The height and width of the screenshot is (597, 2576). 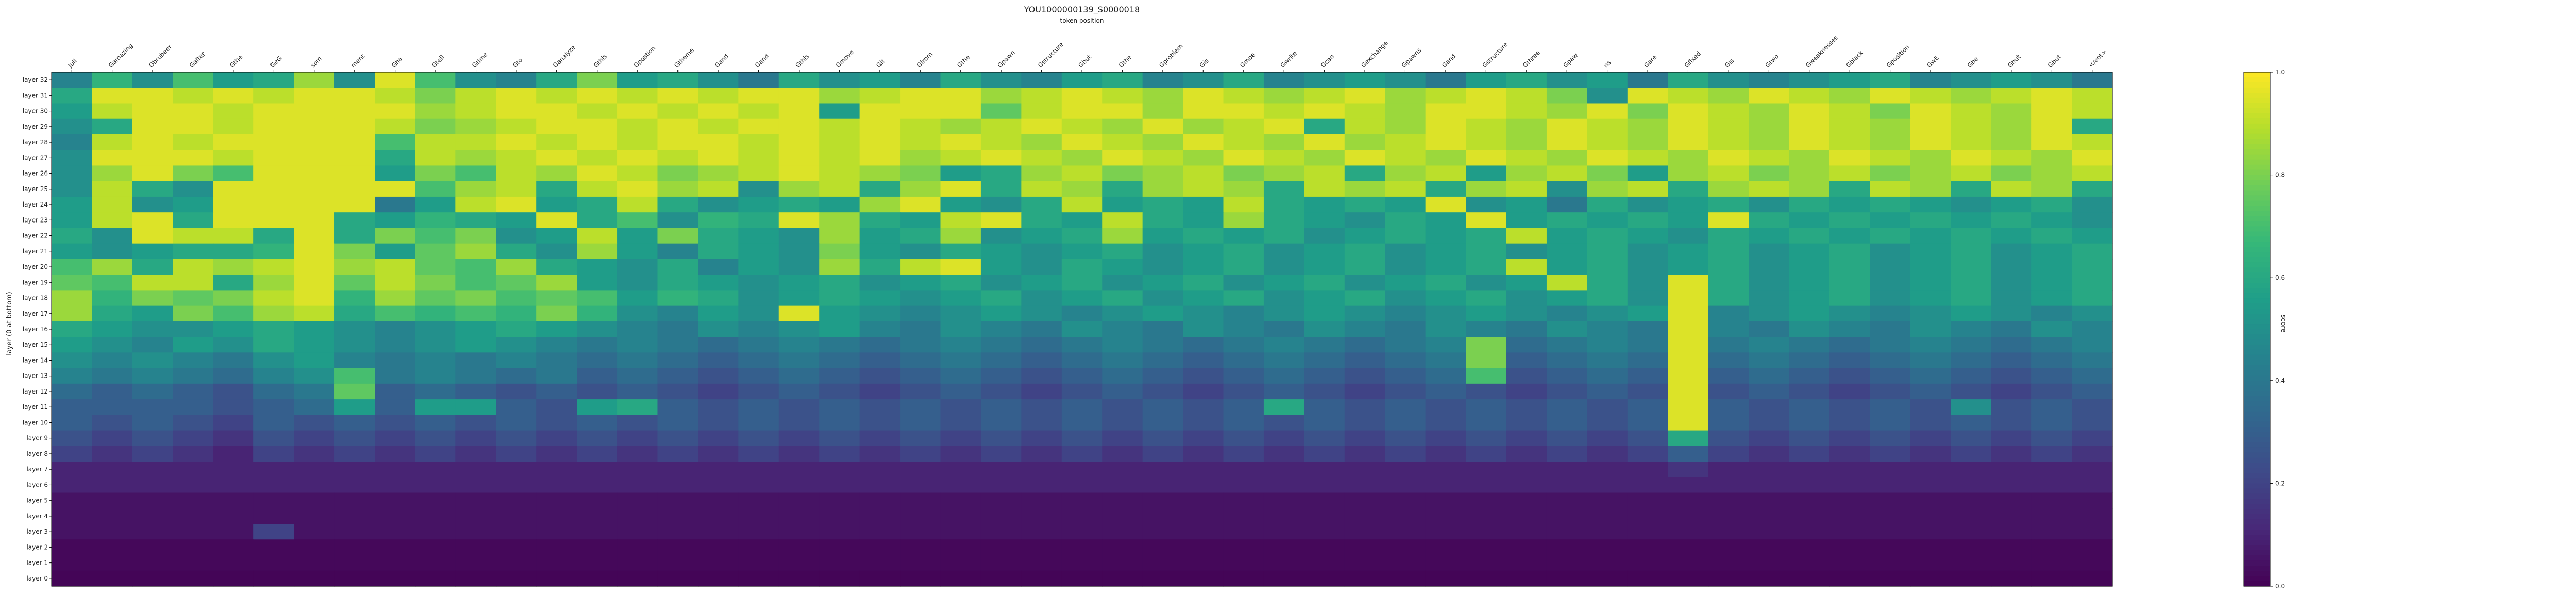 What do you see at coordinates (802, 61) in the screenshot?
I see `x-tick-label: Gthis` at bounding box center [802, 61].